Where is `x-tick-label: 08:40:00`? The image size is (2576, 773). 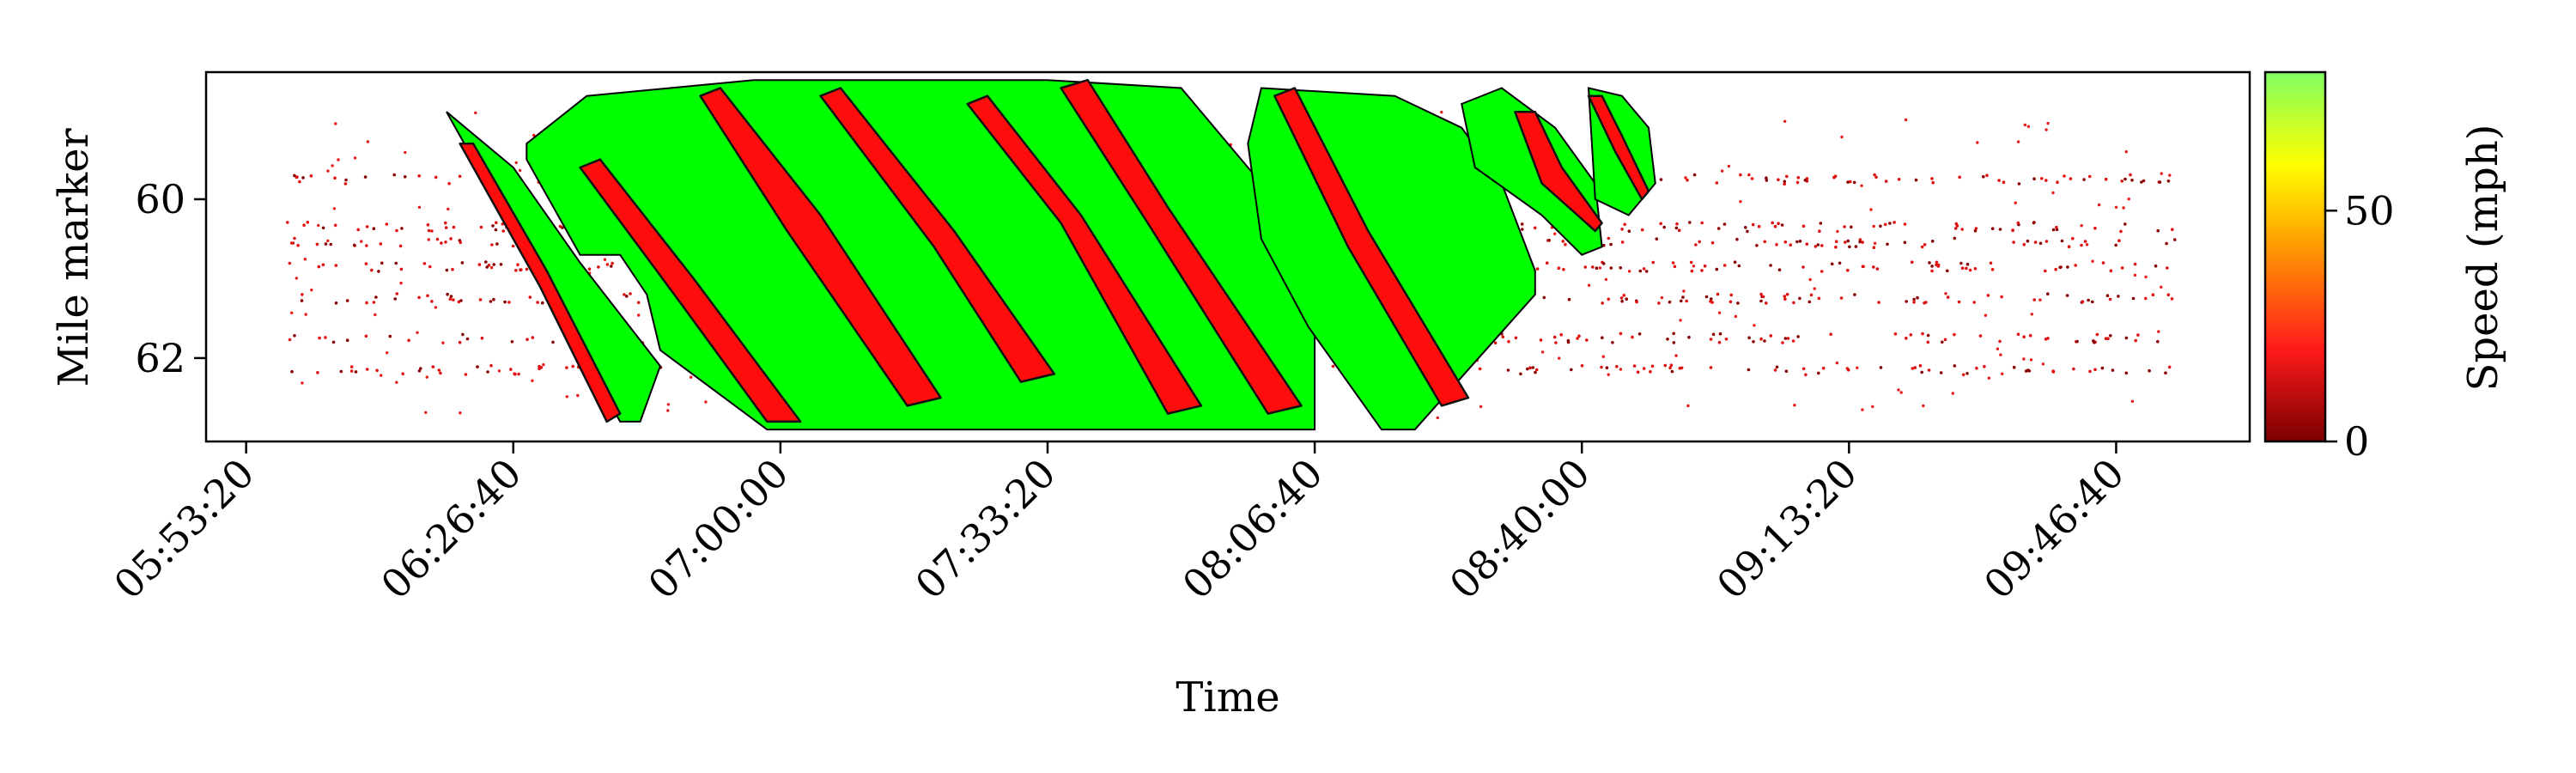 x-tick-label: 08:40:00 is located at coordinates (1520, 529).